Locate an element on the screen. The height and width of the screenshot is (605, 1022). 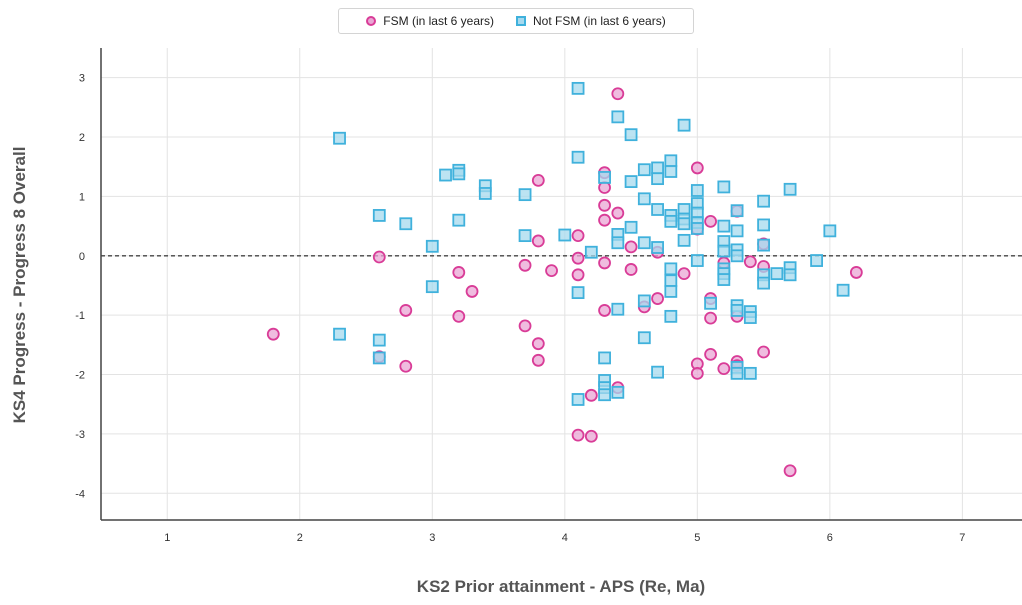
legend-item-fsm: FSM (in last 6 years) is located at coordinates (430, 21).